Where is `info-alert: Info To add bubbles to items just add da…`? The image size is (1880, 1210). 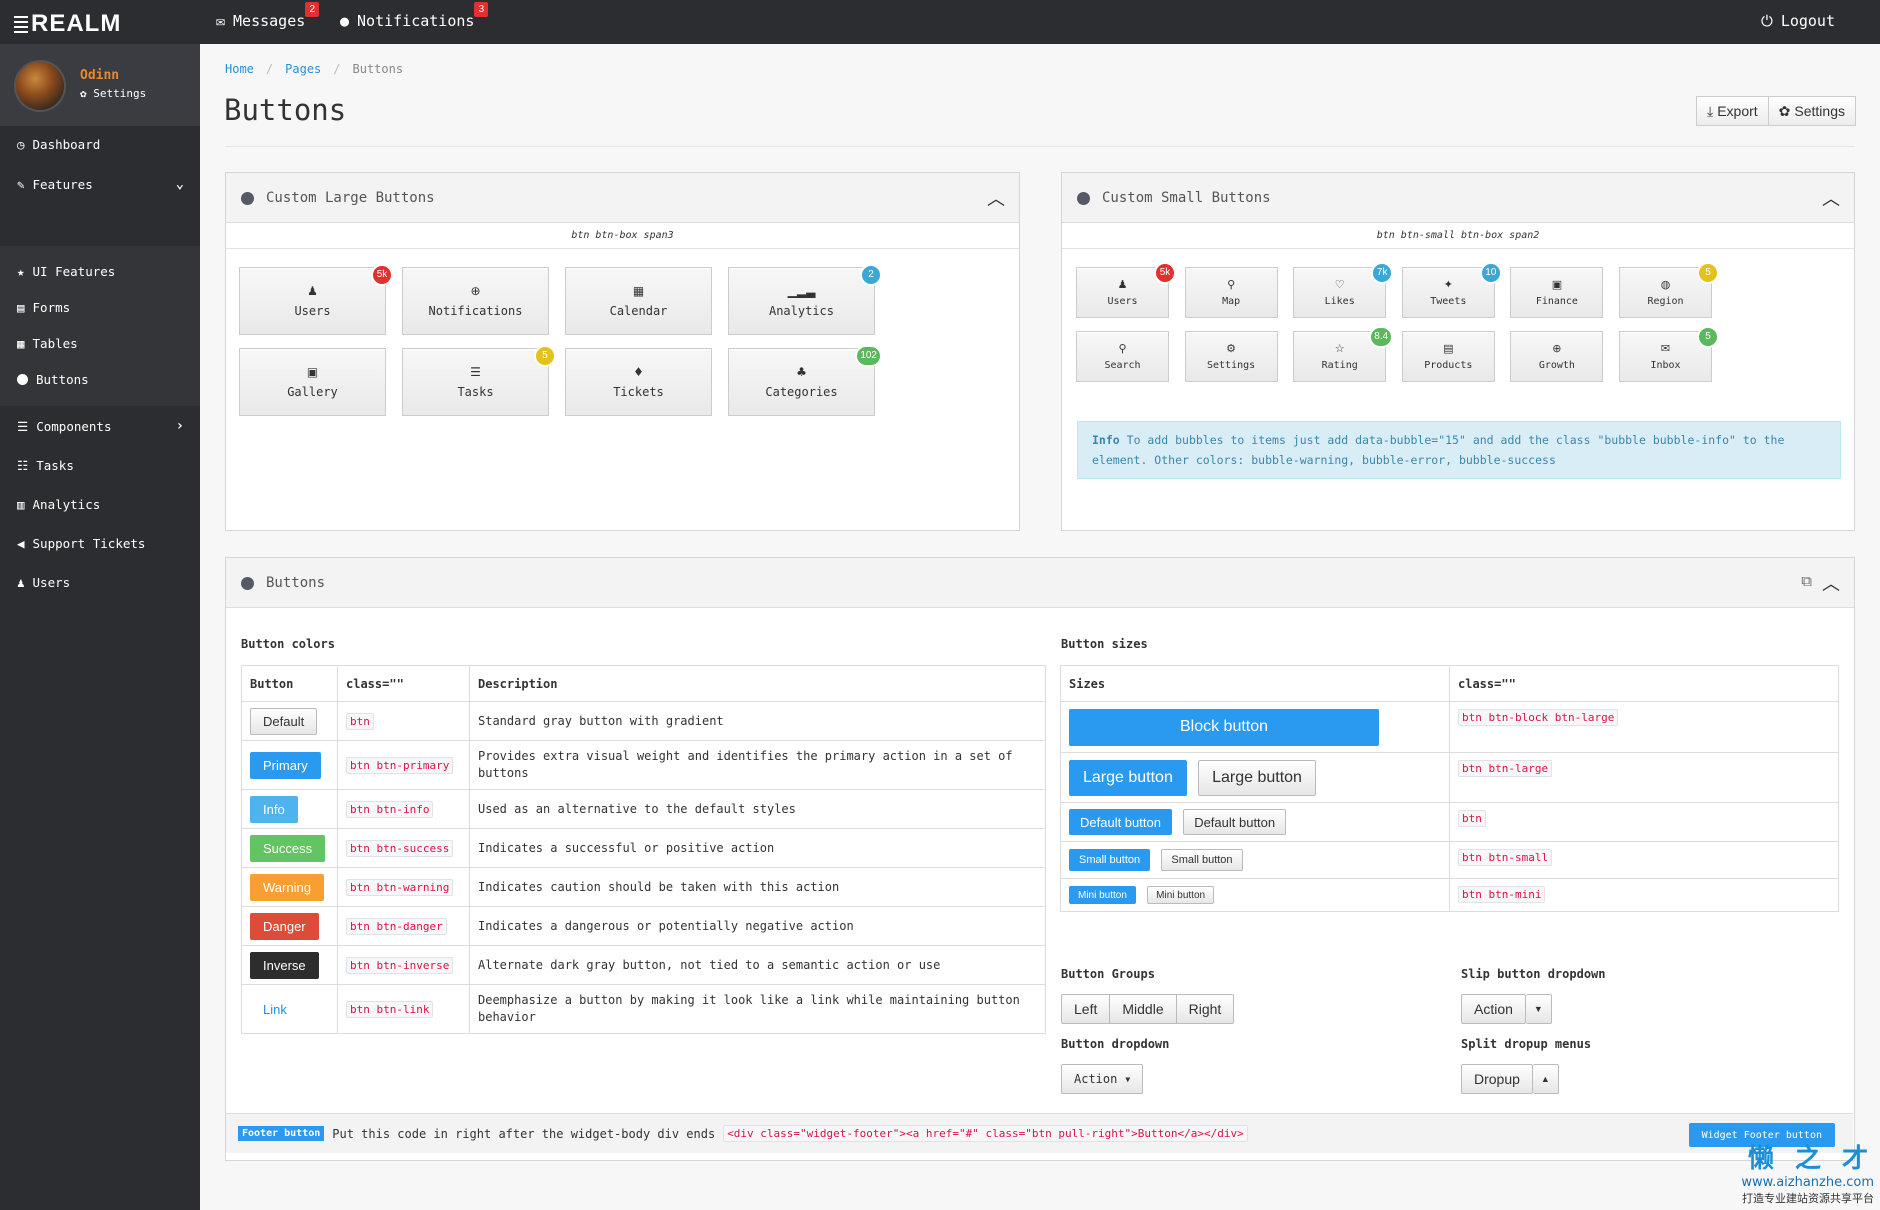
info-alert: Info To add bubbles to items just add da… is located at coordinates (1459, 450).